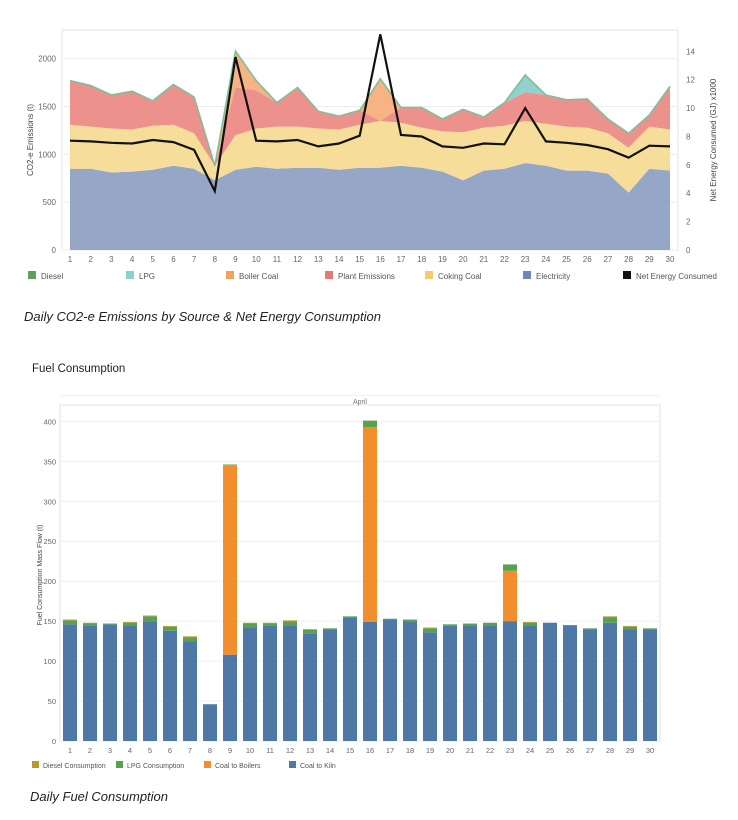 This screenshot has height=820, width=738. Describe the element at coordinates (155, 766) in the screenshot. I see `legend-label: LPG Consumption` at that location.